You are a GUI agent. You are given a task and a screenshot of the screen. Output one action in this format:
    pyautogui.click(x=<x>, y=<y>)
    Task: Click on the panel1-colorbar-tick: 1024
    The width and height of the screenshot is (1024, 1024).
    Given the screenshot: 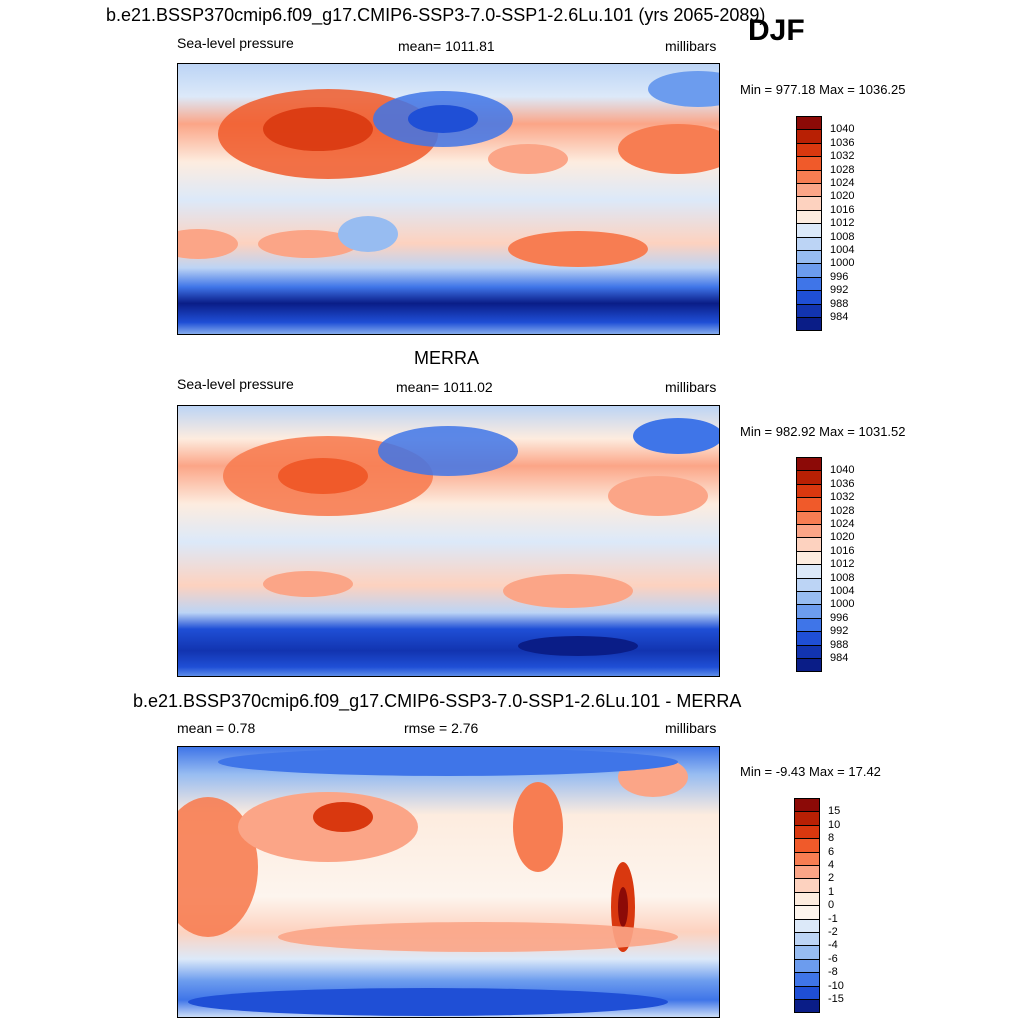 What is the action you would take?
    pyautogui.click(x=842, y=183)
    